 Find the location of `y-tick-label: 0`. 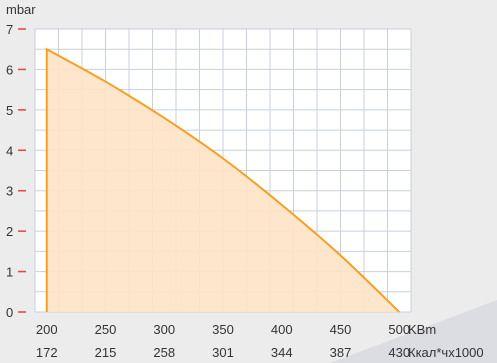

y-tick-label: 0 is located at coordinates (9, 312).